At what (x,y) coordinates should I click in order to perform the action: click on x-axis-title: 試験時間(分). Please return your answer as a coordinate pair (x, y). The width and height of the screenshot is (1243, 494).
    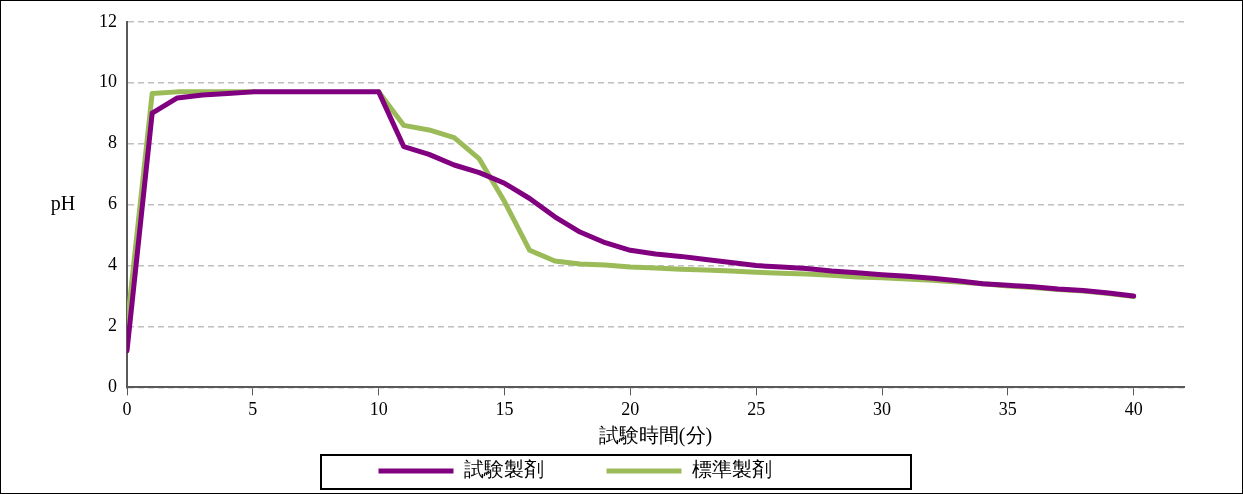
    Looking at the image, I should click on (655, 436).